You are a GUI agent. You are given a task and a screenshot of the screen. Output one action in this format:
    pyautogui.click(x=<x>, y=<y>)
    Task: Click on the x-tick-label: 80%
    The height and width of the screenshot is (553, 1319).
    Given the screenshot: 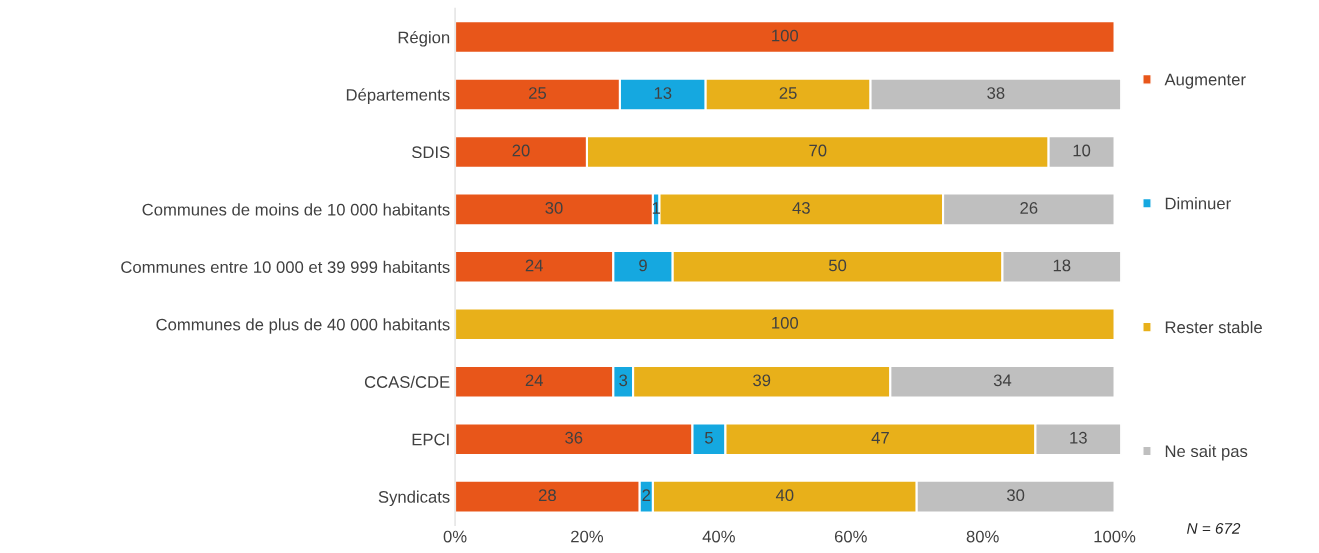 What is the action you would take?
    pyautogui.click(x=982, y=536)
    